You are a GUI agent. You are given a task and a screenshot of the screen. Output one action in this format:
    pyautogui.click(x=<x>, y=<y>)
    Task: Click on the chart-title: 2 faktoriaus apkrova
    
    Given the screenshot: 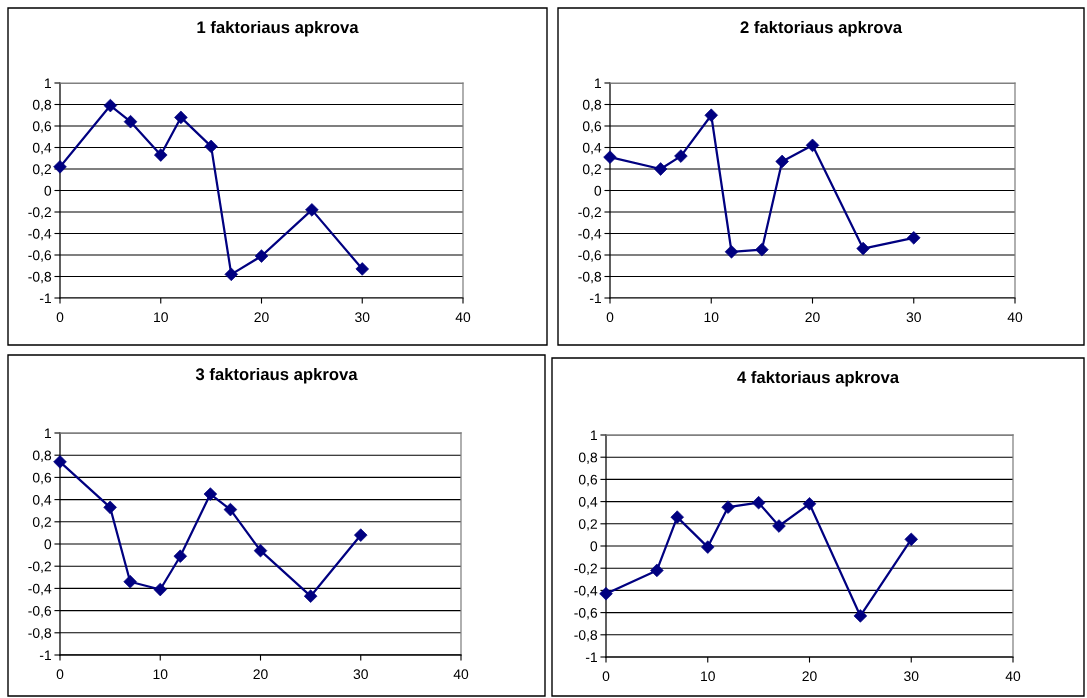 What is the action you would take?
    pyautogui.click(x=821, y=28)
    